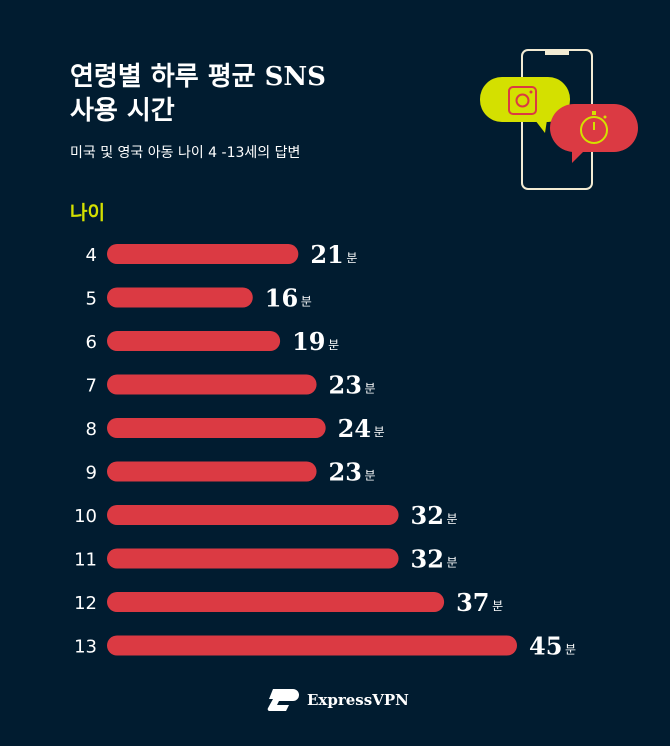 The image size is (670, 746). I want to click on value-label: 24, so click(354, 428).